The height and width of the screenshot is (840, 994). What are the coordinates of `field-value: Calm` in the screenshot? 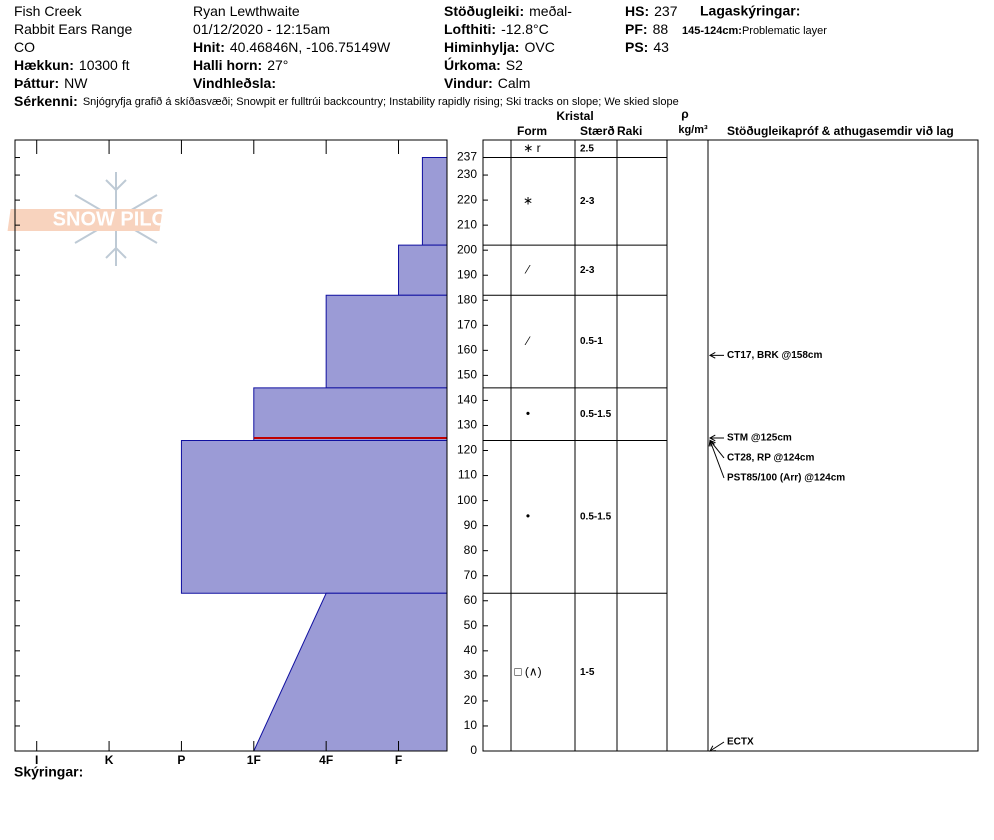 It's located at (514, 83).